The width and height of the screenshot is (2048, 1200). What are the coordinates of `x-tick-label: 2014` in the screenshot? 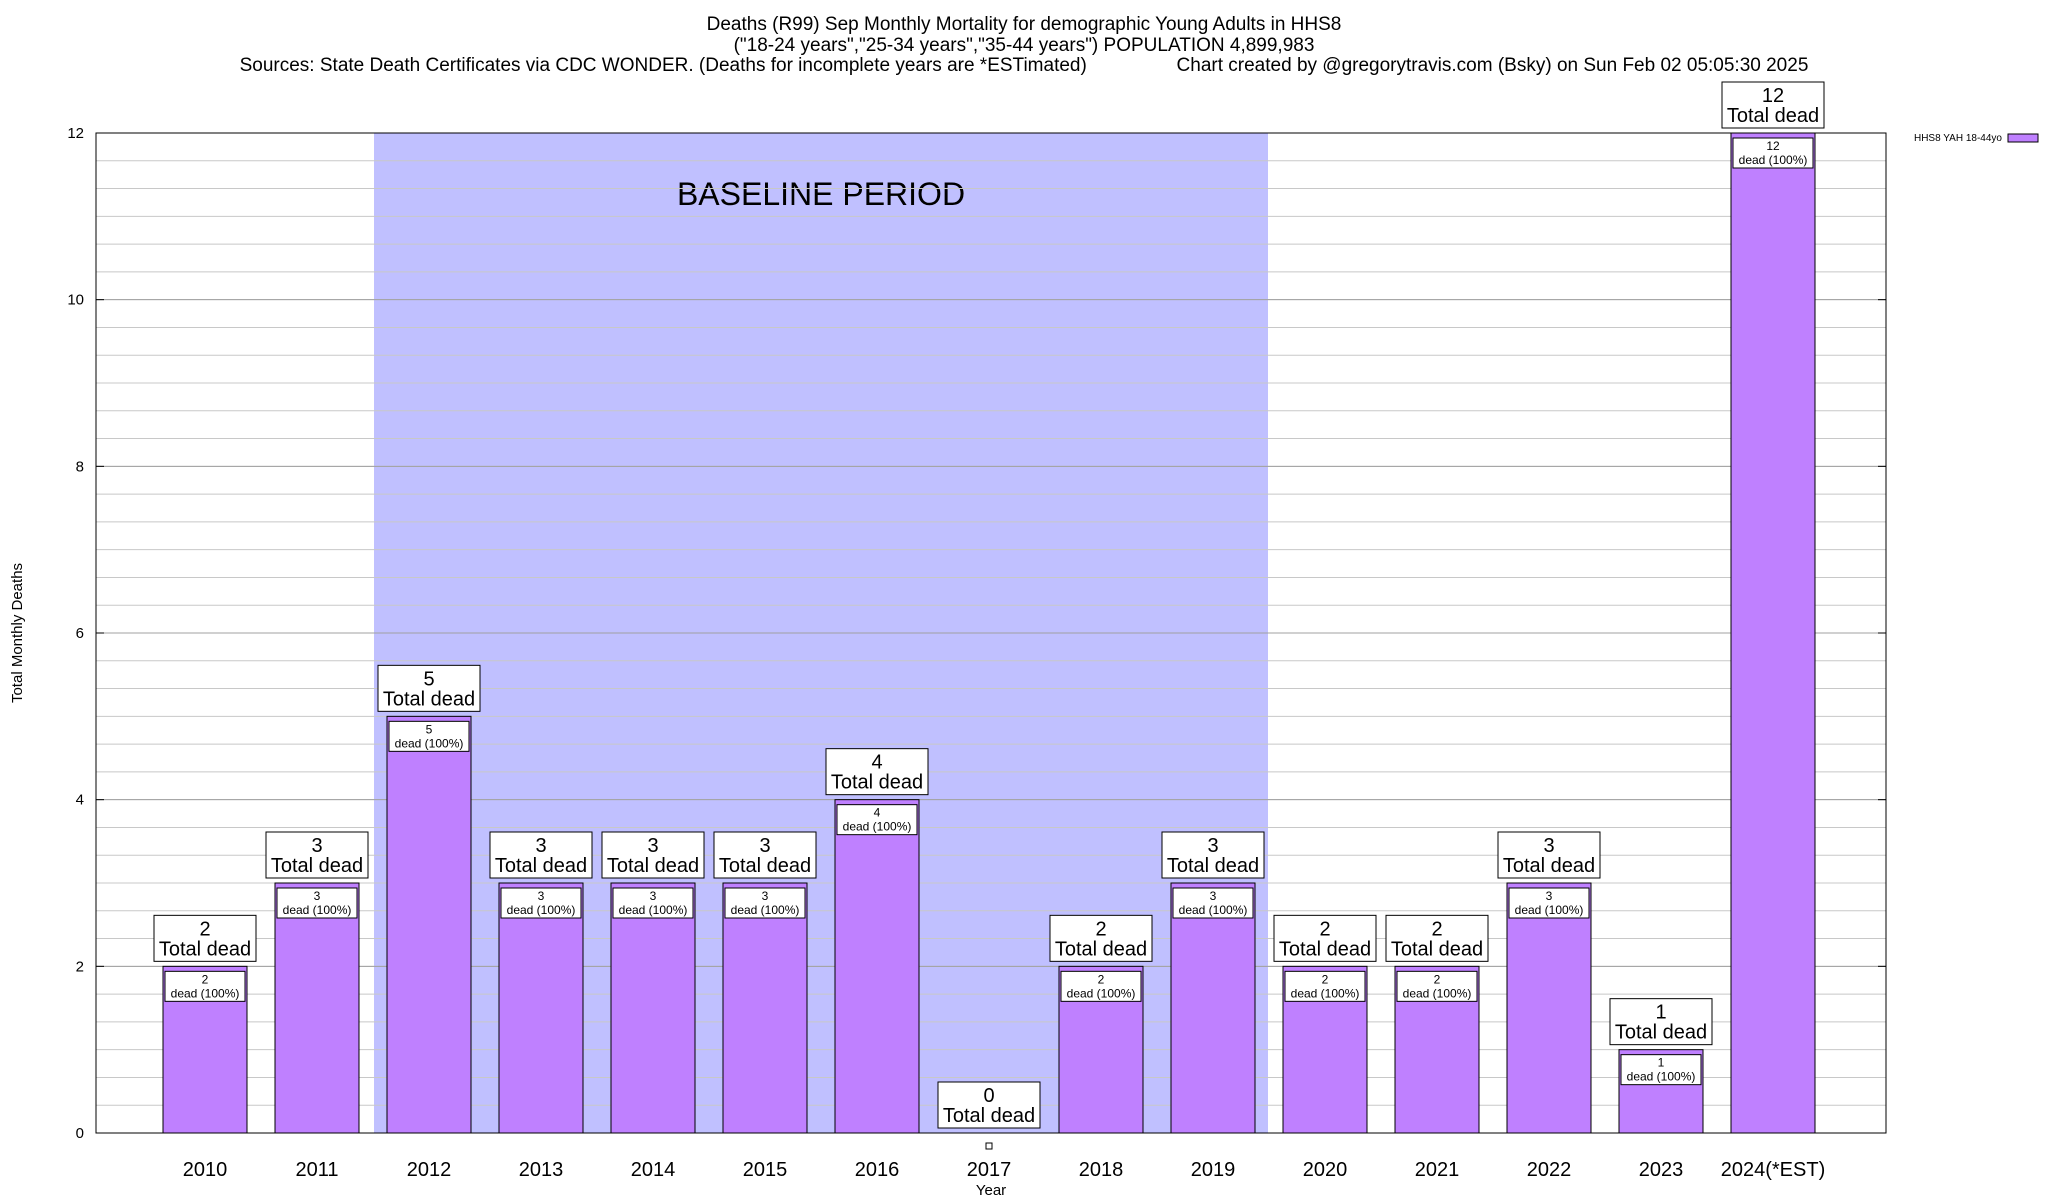 It's located at (653, 1170).